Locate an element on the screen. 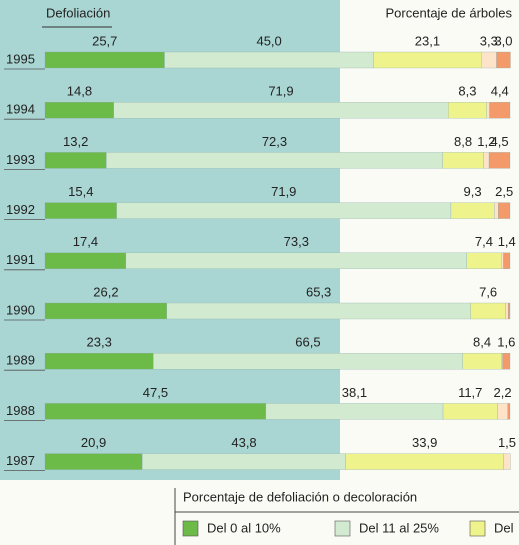 Image resolution: width=519 pixels, height=545 pixels. data-label: 1,5 is located at coordinates (507, 442).